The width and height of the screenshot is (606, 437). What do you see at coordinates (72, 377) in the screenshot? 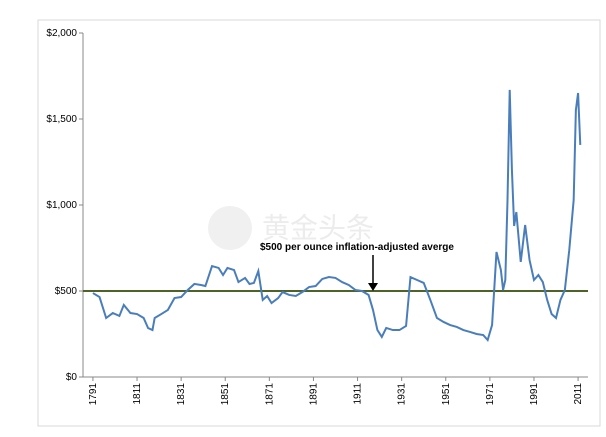
I see `y-tick-label: $0` at bounding box center [72, 377].